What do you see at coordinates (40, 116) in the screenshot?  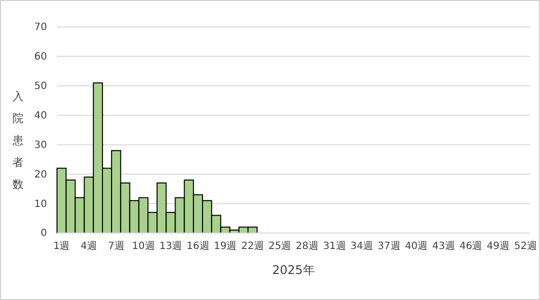 I see `y-tick-label: 40` at bounding box center [40, 116].